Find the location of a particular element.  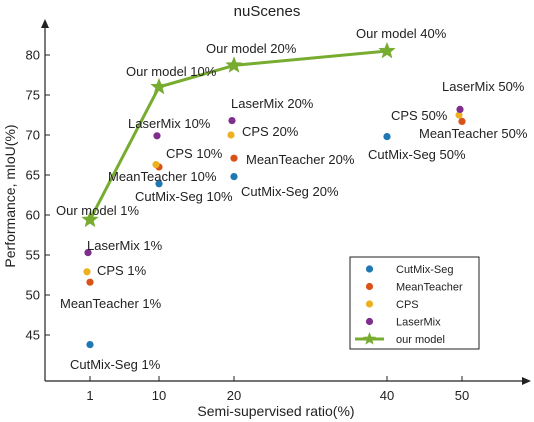

x-tick-label: 50 is located at coordinates (462, 395).